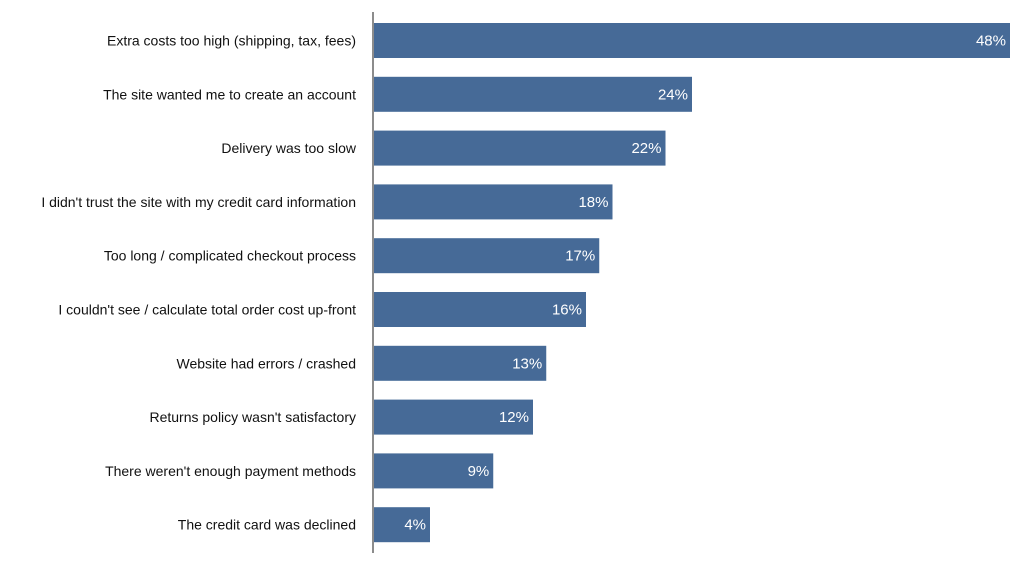 Image resolution: width=1024 pixels, height=565 pixels. What do you see at coordinates (415, 525) in the screenshot?
I see `data-label: 4%` at bounding box center [415, 525].